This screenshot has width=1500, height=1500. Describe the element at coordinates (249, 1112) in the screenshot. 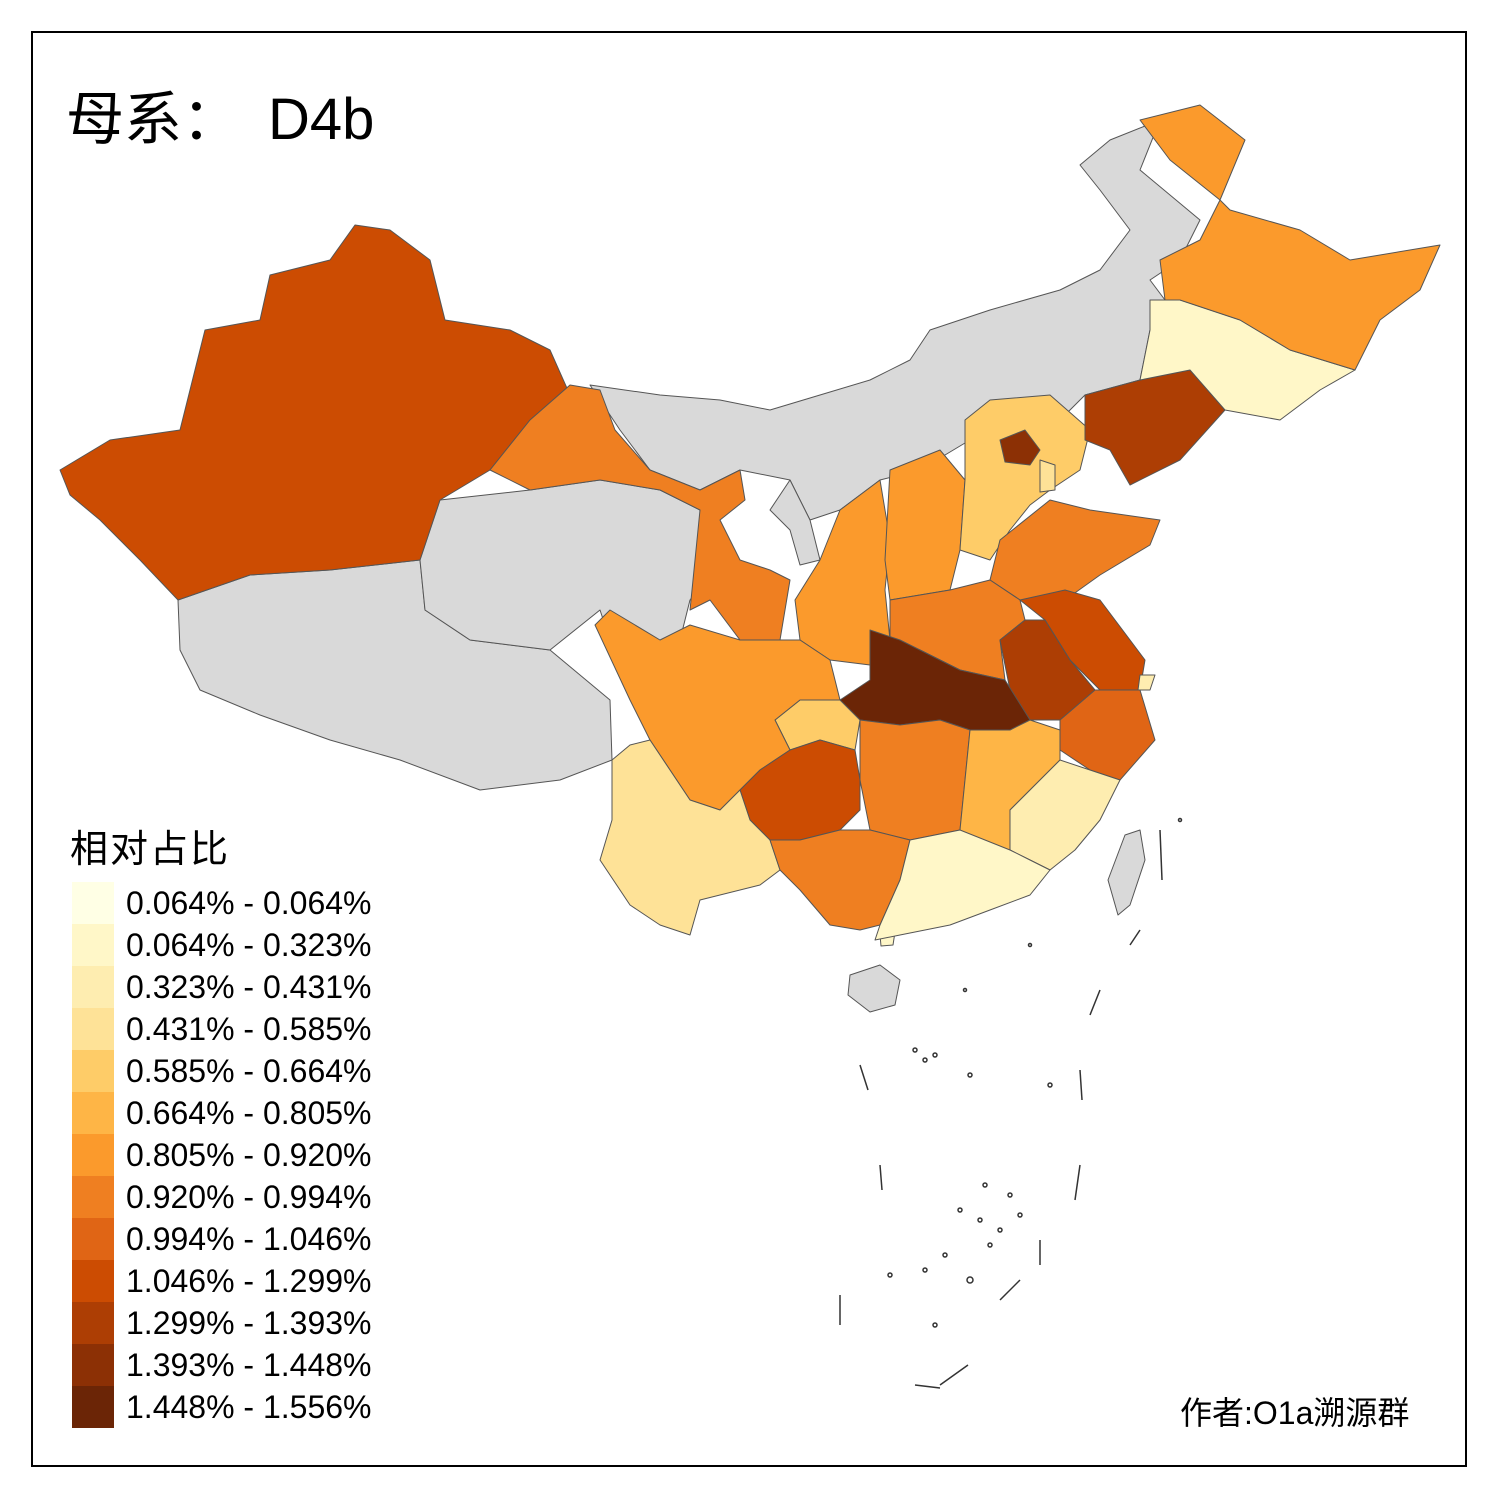

I see `legend-label: 0.664% - 0.805%` at that location.